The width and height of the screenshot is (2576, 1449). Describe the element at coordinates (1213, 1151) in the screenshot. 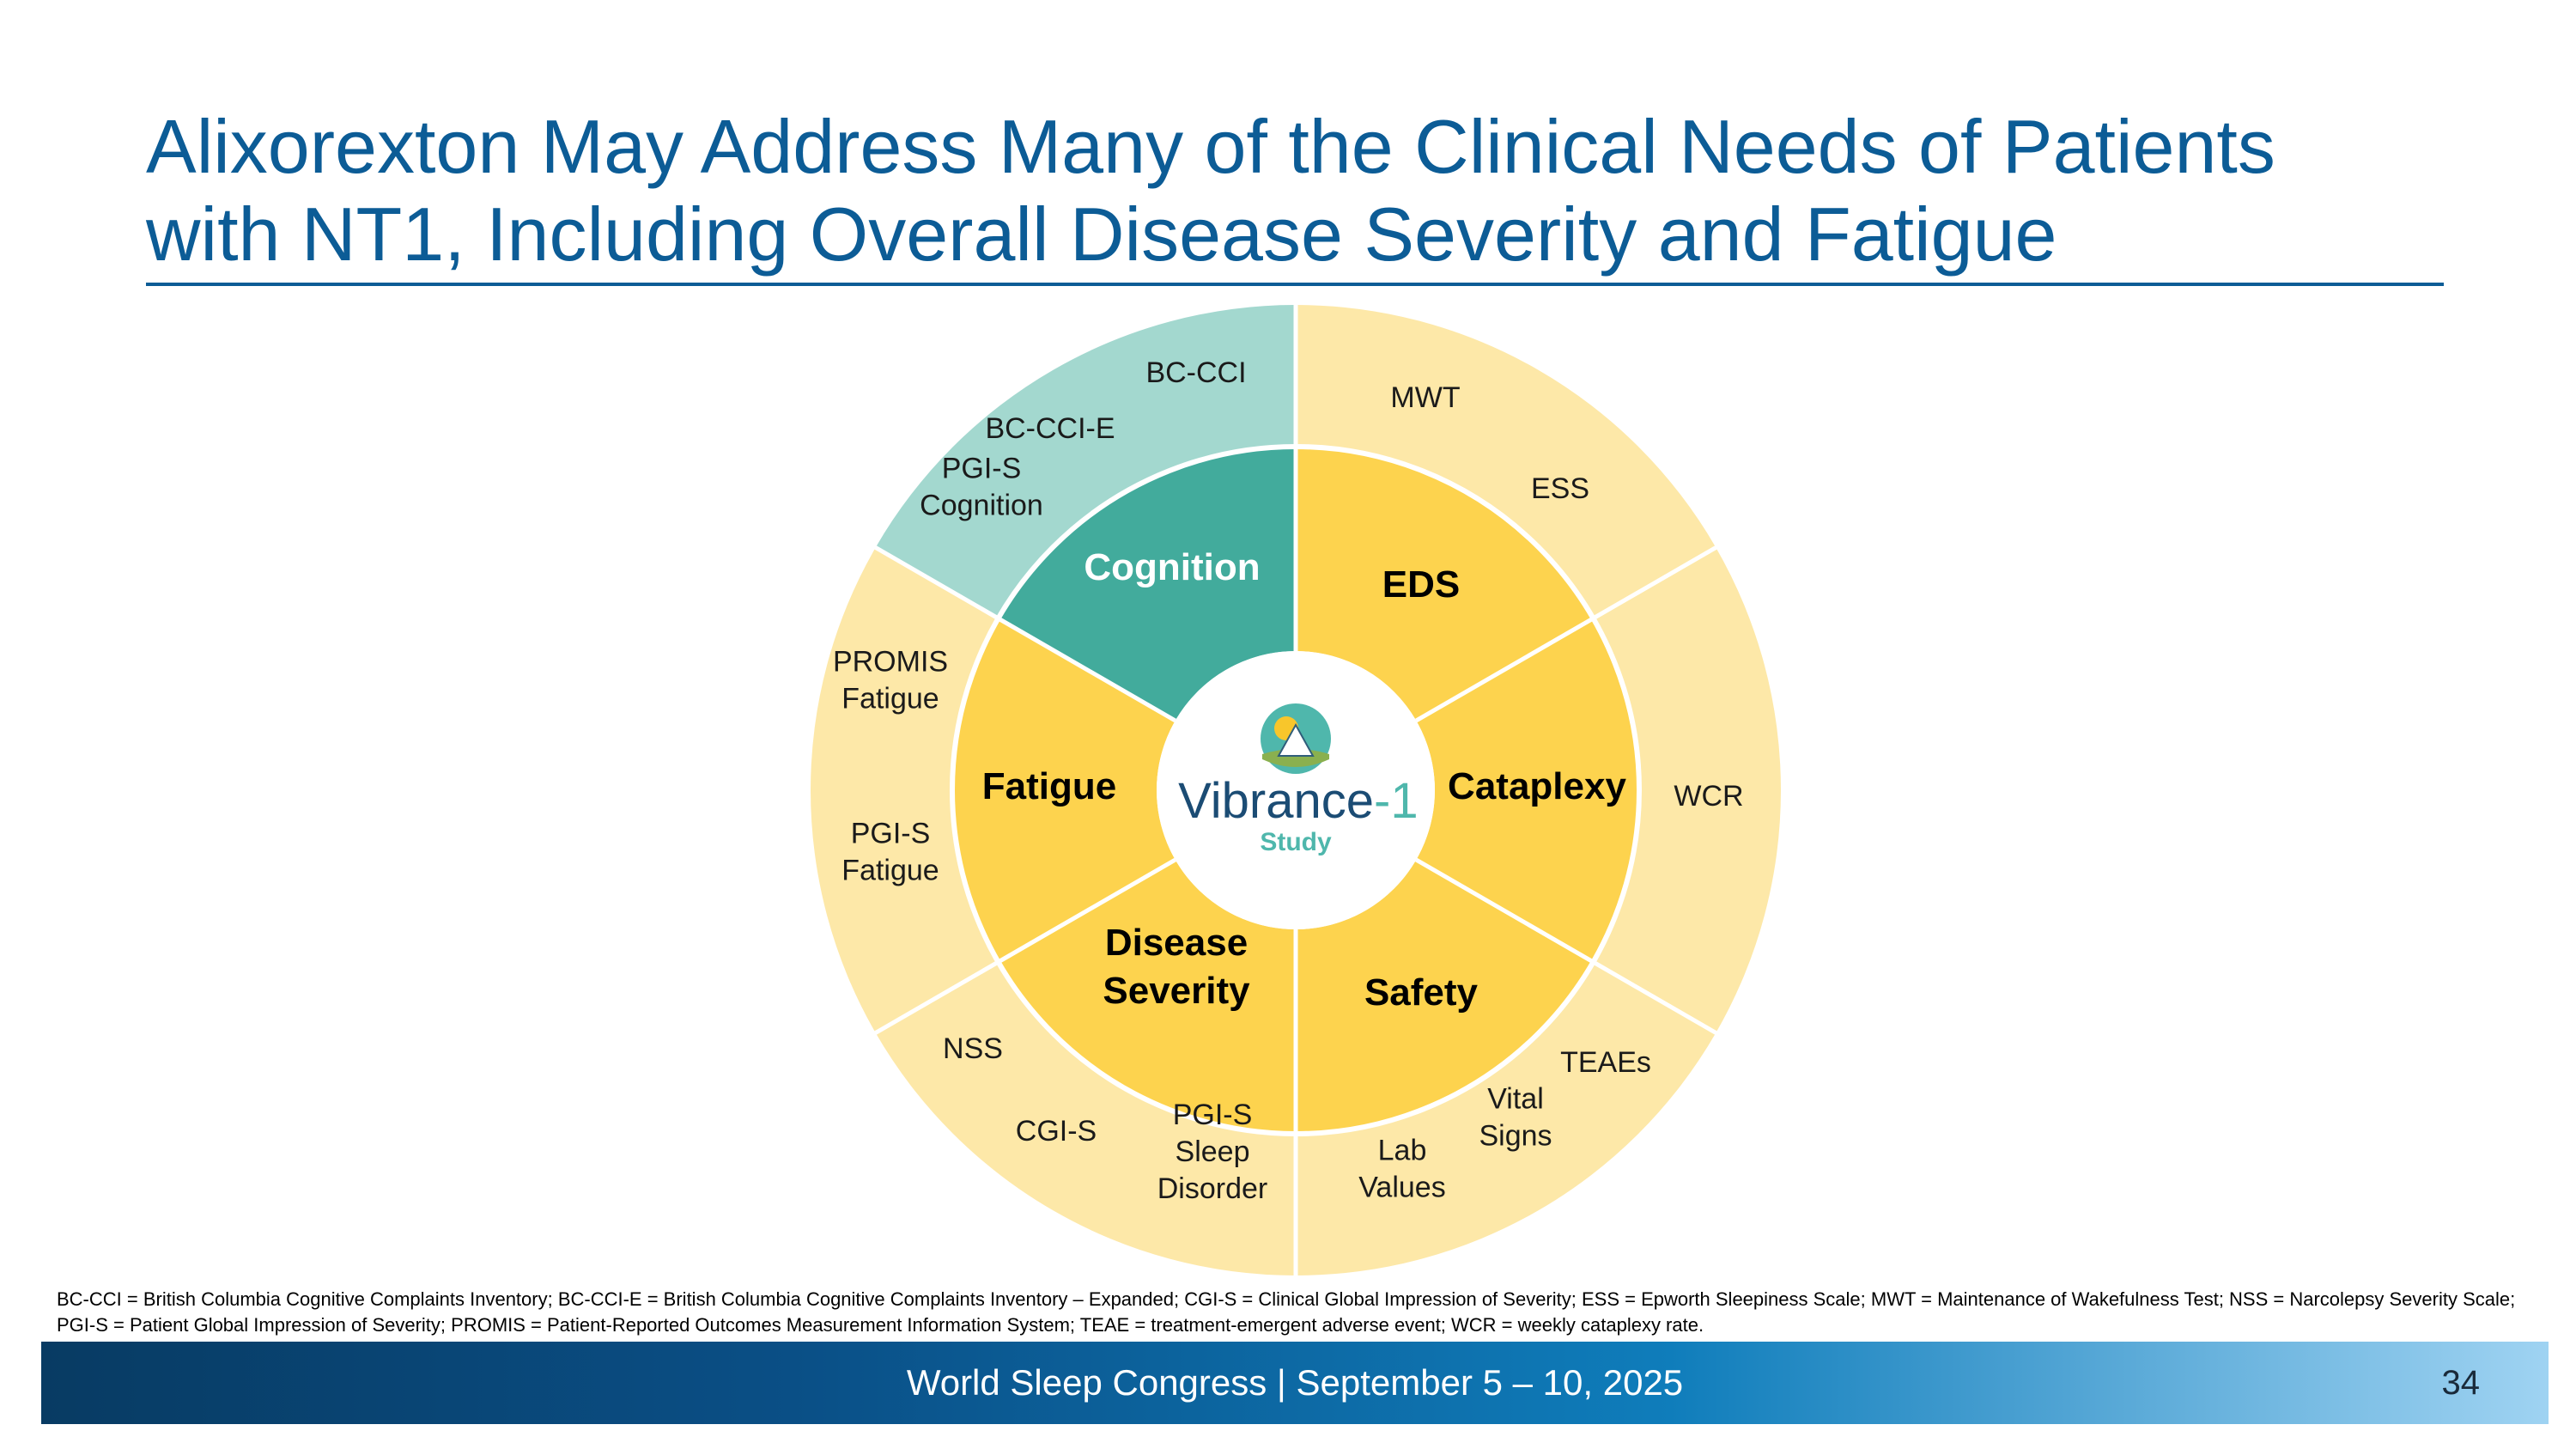

I see `disease-severity-measure-label: Sleep` at that location.